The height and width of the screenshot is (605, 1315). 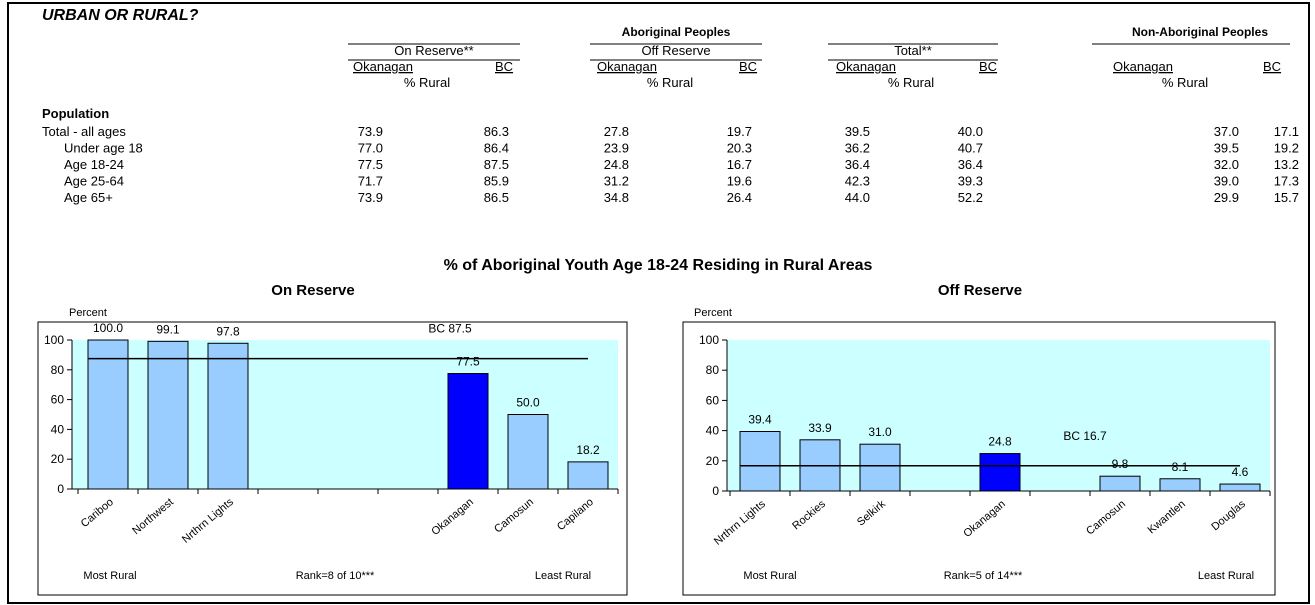 What do you see at coordinates (1286, 148) in the screenshot?
I see `cell: 19.2` at bounding box center [1286, 148].